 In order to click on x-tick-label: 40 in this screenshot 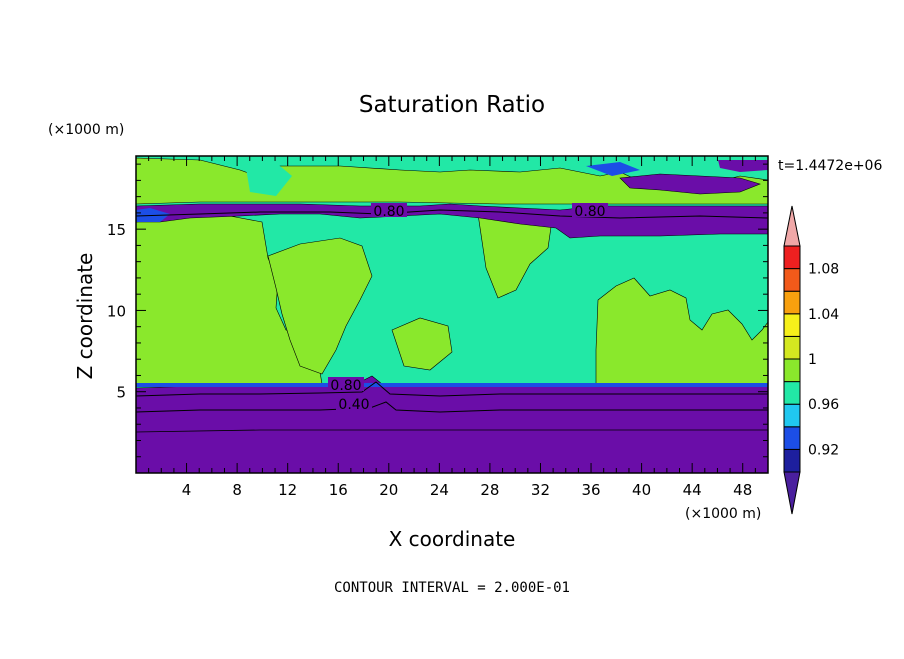, I will do `click(641, 490)`.